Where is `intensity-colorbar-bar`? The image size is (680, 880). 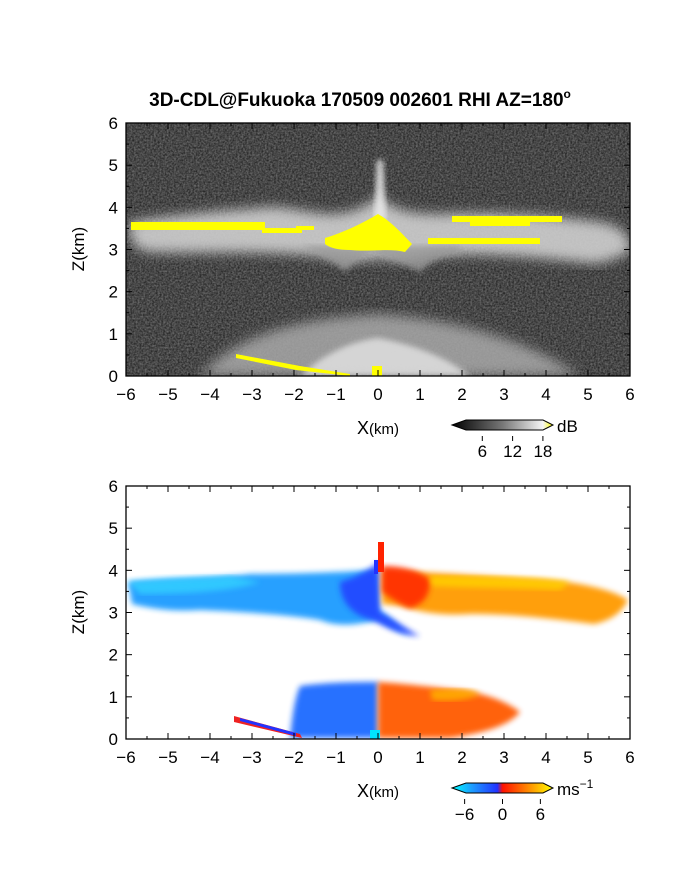
intensity-colorbar-bar is located at coordinates (502, 425).